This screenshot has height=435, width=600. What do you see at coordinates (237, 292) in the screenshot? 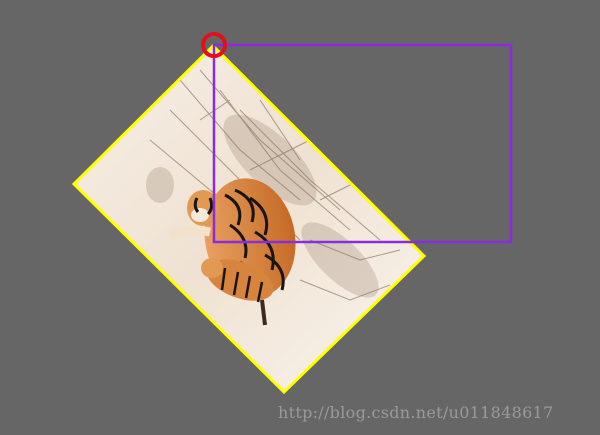
I see `tiger-cub` at bounding box center [237, 292].